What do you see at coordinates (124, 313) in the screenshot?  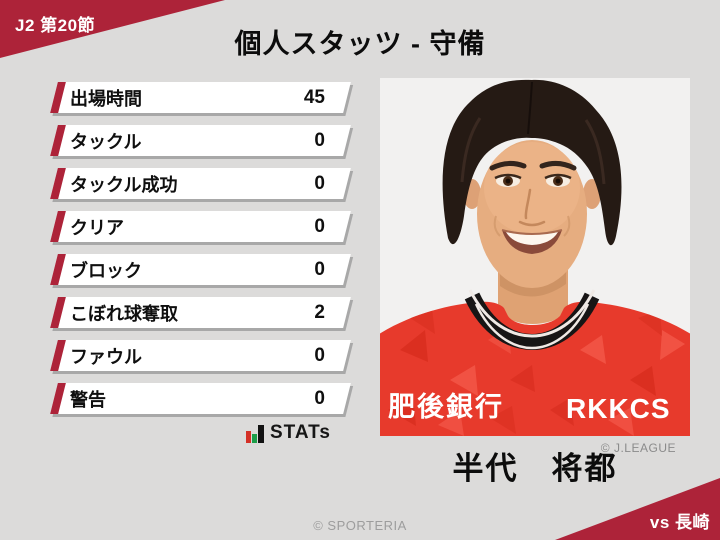 I see `stat-label: こぼれ球奪取` at bounding box center [124, 313].